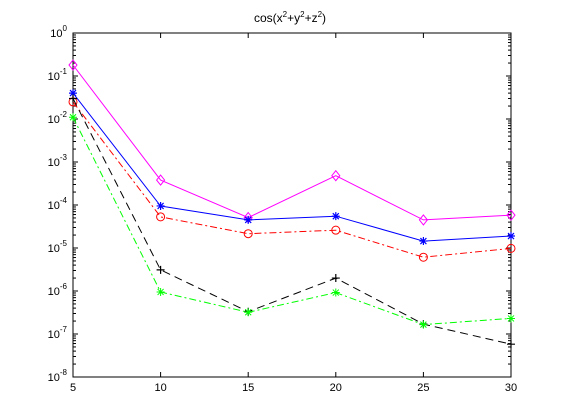 The height and width of the screenshot is (420, 561). I want to click on x-tick-label: 20, so click(336, 388).